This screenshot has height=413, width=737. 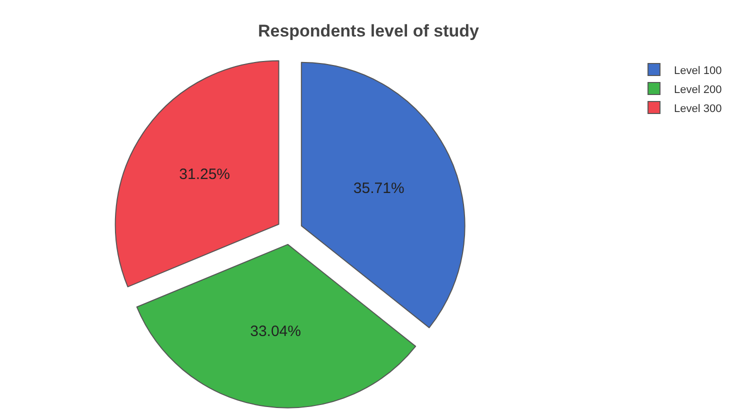 What do you see at coordinates (204, 175) in the screenshot?
I see `data-label: 31.25%` at bounding box center [204, 175].